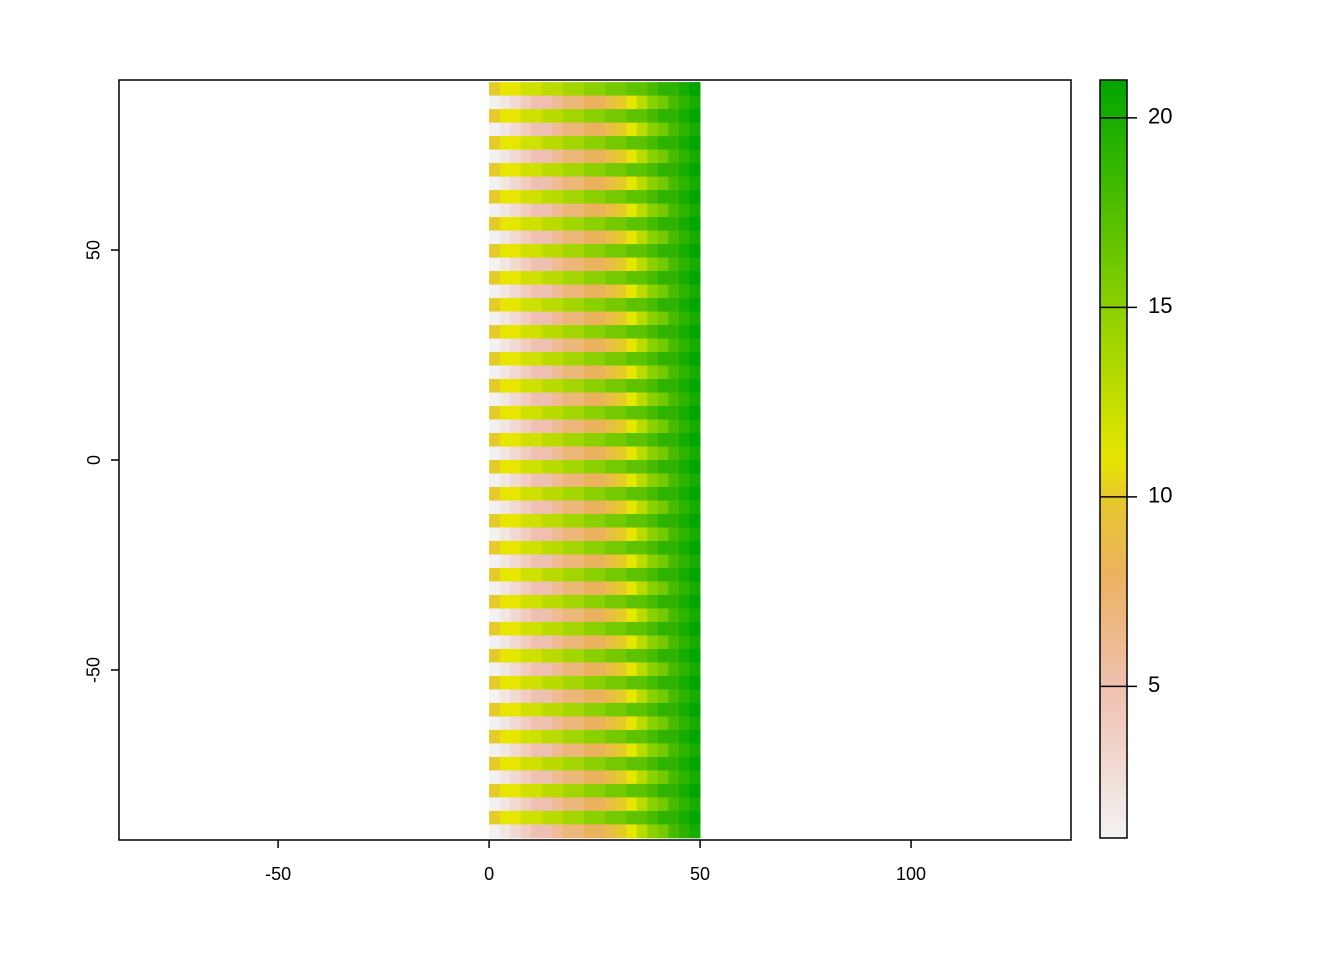 The height and width of the screenshot is (960, 1344). What do you see at coordinates (489, 874) in the screenshot?
I see `x-tick-label: 0` at bounding box center [489, 874].